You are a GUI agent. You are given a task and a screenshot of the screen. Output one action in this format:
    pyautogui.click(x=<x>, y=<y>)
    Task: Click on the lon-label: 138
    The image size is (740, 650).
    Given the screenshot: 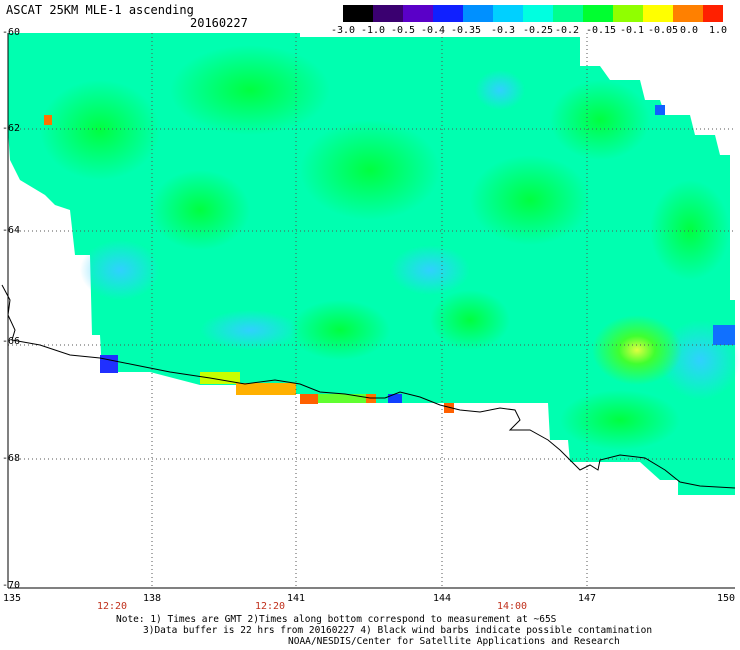 What is the action you would take?
    pyautogui.click(x=152, y=598)
    